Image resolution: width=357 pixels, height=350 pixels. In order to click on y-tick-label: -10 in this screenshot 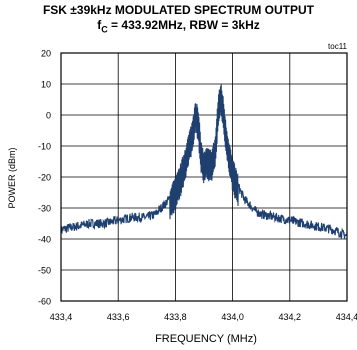, I will do `click(44, 147)`.